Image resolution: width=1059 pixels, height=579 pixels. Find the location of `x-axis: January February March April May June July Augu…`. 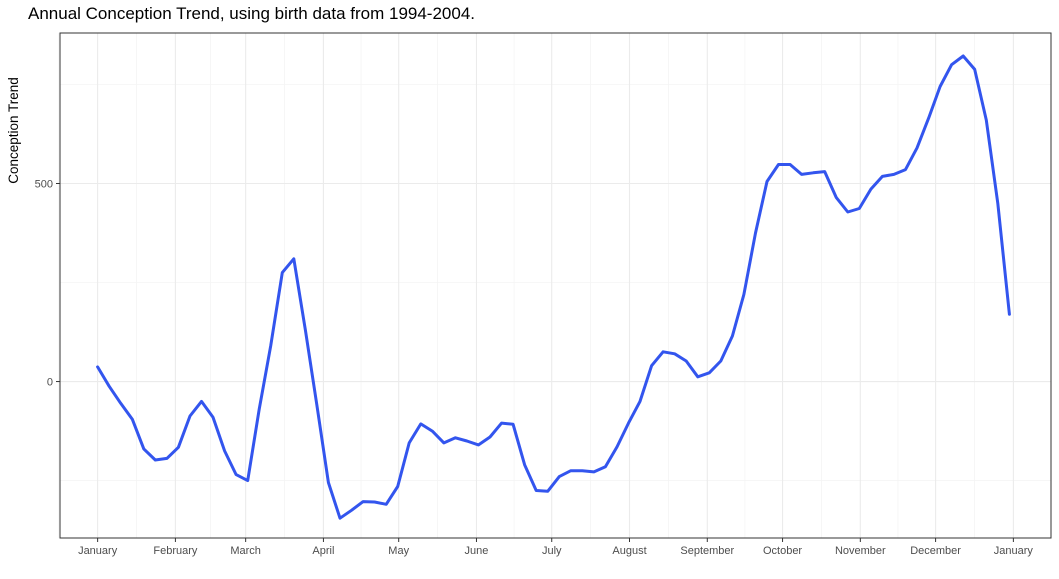

x-axis: January February March April May June July Augu… is located at coordinates (555, 547).